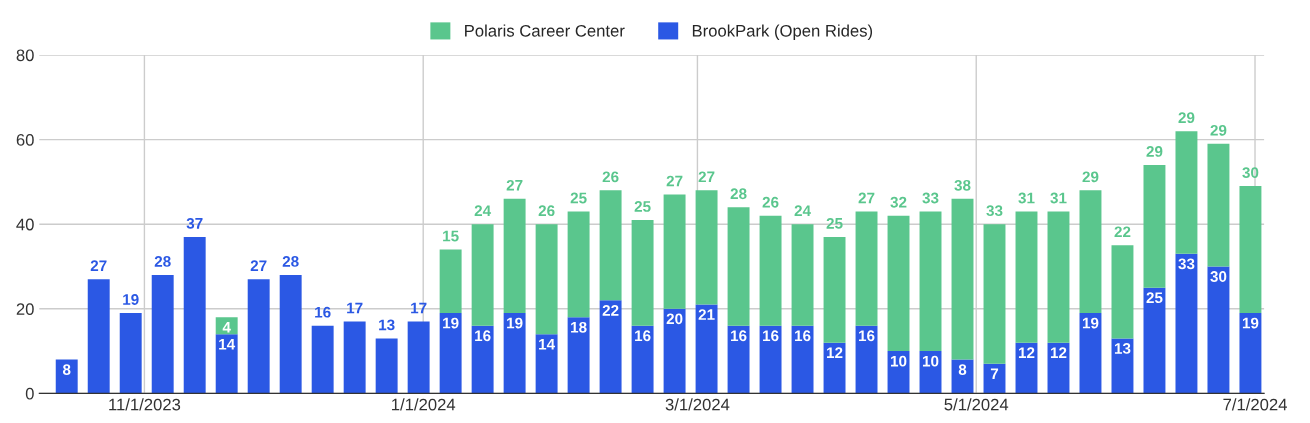 The image size is (1310, 423). I want to click on data-label: 18, so click(579, 327).